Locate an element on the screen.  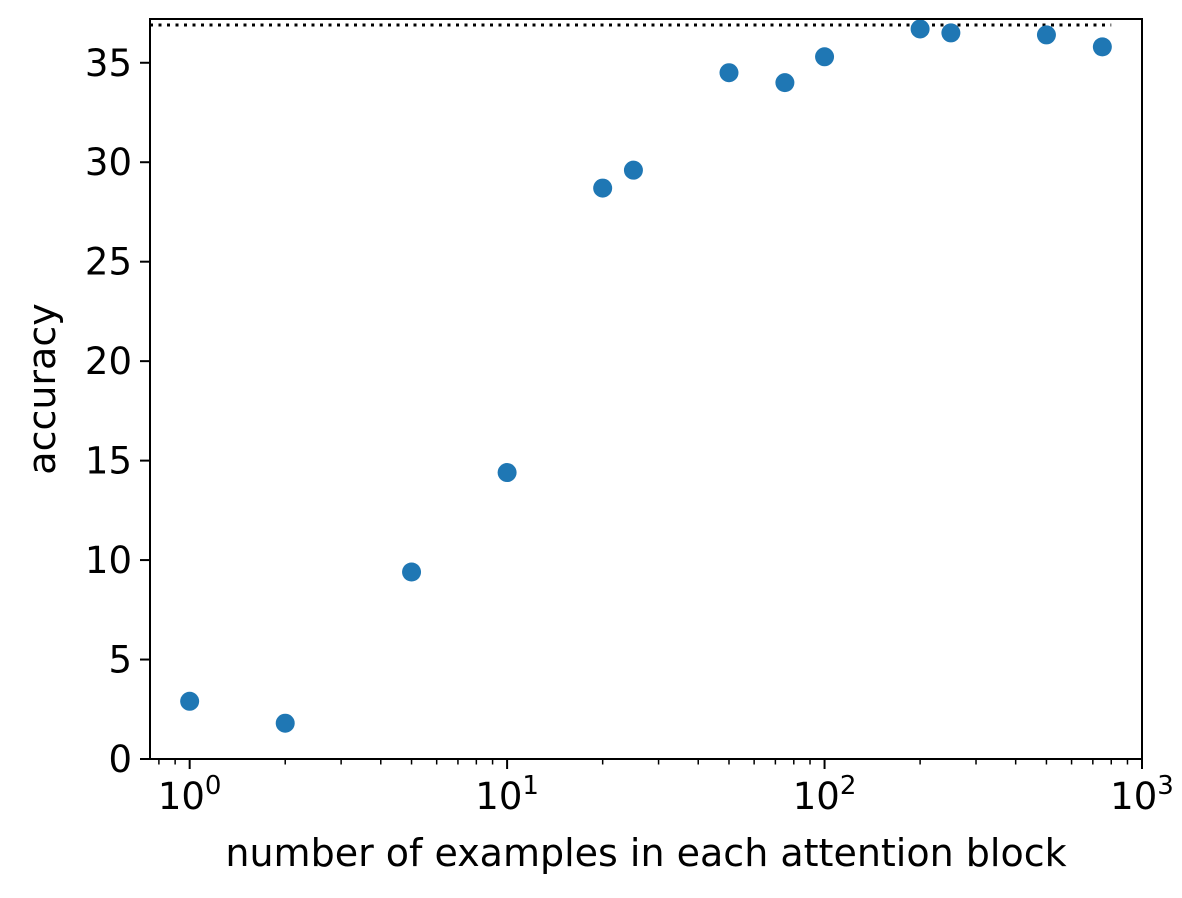
y-axis-ticks: 0 5 10 15 20 25 30 35 is located at coordinates (117, 411).